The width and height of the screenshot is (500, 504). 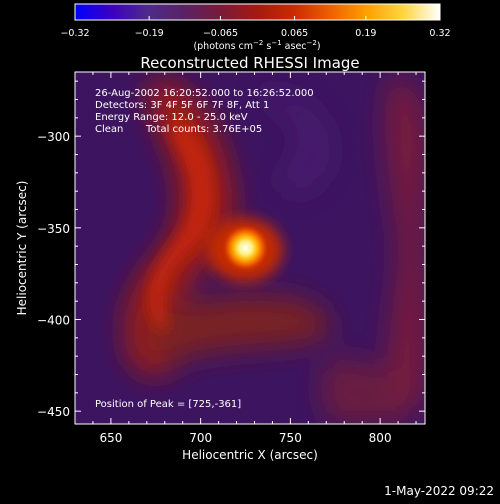 I want to click on x-tick-label: 700, so click(x=200, y=438).